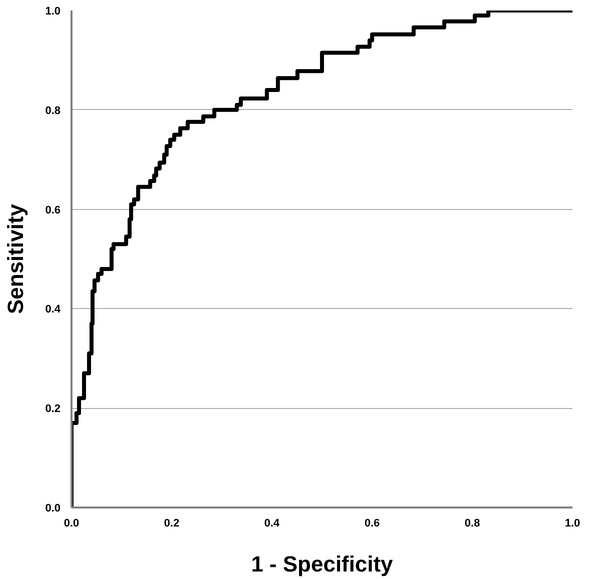  Describe the element at coordinates (53, 310) in the screenshot. I see `y-tick-label: 0.4` at that location.